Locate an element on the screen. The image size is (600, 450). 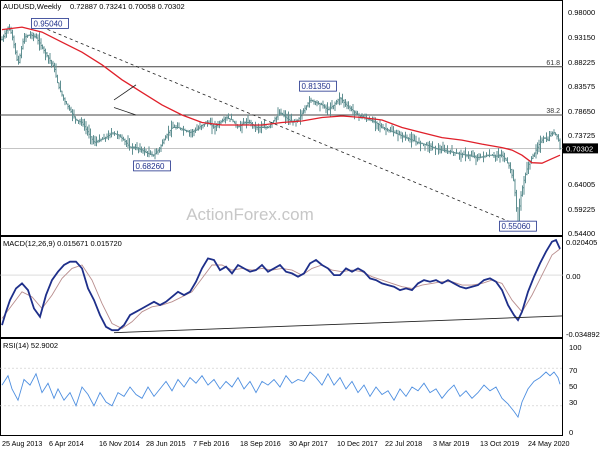
rsi-tick-30: 30 is located at coordinates (573, 402).